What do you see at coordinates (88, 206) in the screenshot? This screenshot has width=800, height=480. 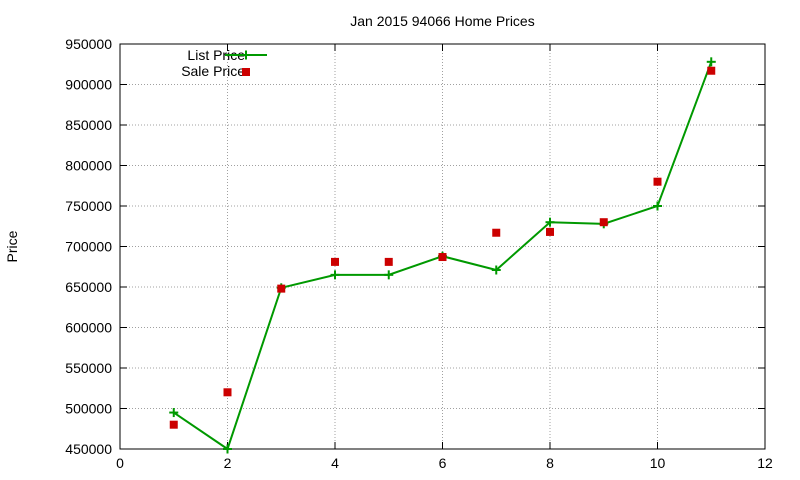 I see `y-tick-label: 750000` at bounding box center [88, 206].